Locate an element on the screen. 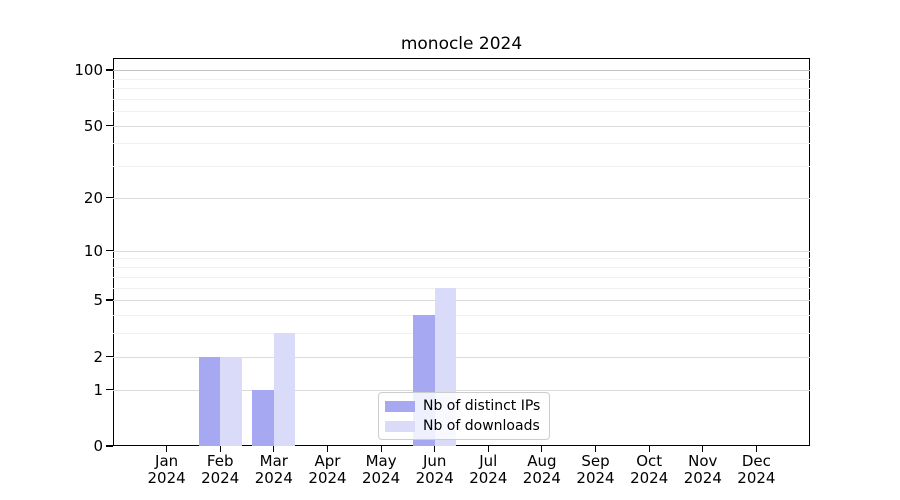 The width and height of the screenshot is (900, 500). x-tick-month: Mar is located at coordinates (273, 461).